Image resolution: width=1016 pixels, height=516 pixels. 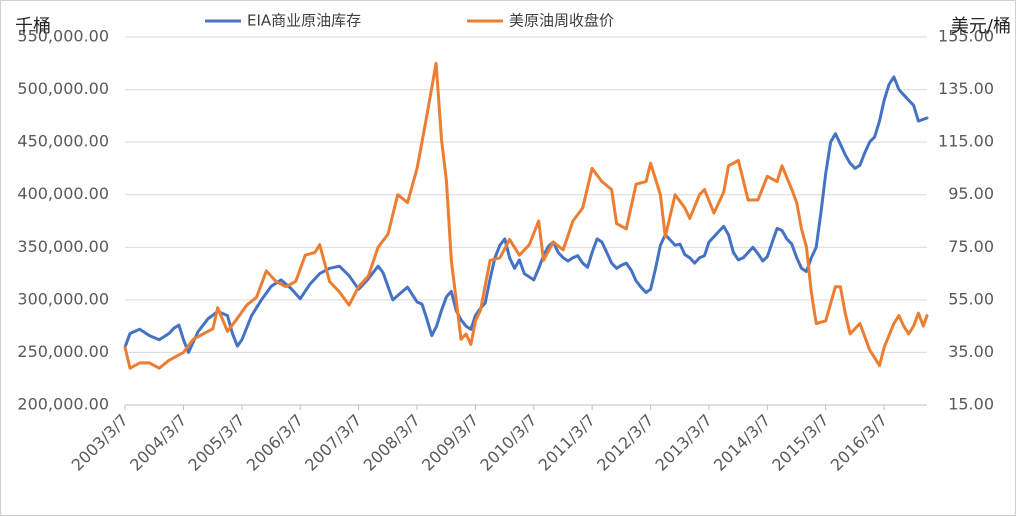 I want to click on x-axis-tick-label: 2014/3/7, so click(x=742, y=442).